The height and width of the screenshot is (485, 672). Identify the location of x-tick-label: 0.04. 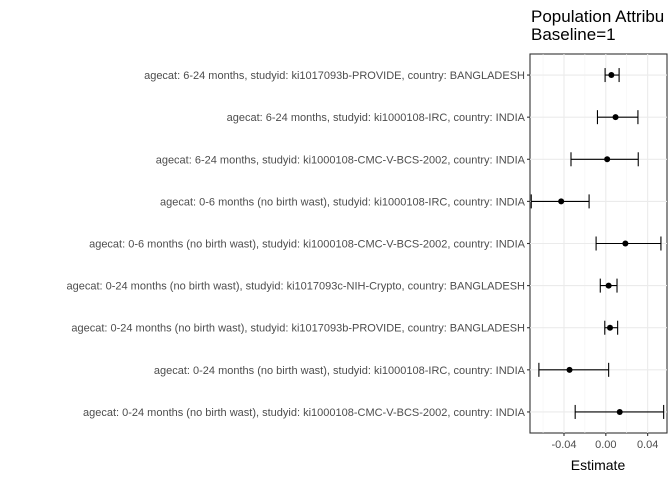
(647, 445).